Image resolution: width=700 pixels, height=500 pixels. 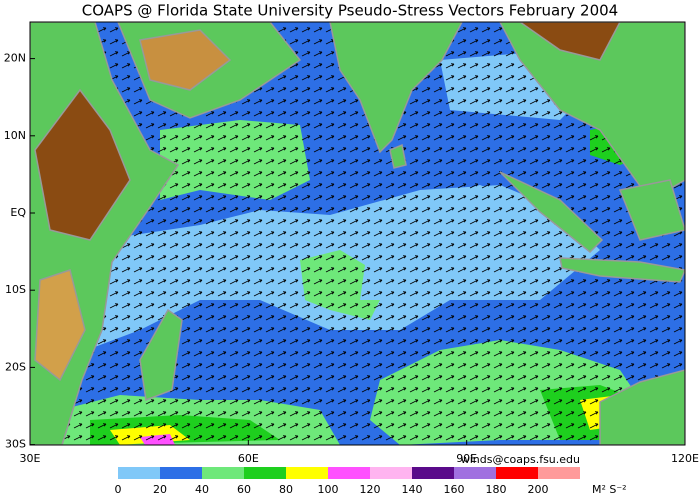 What do you see at coordinates (15, 289) in the screenshot?
I see `lat-label: 10S` at bounding box center [15, 289].